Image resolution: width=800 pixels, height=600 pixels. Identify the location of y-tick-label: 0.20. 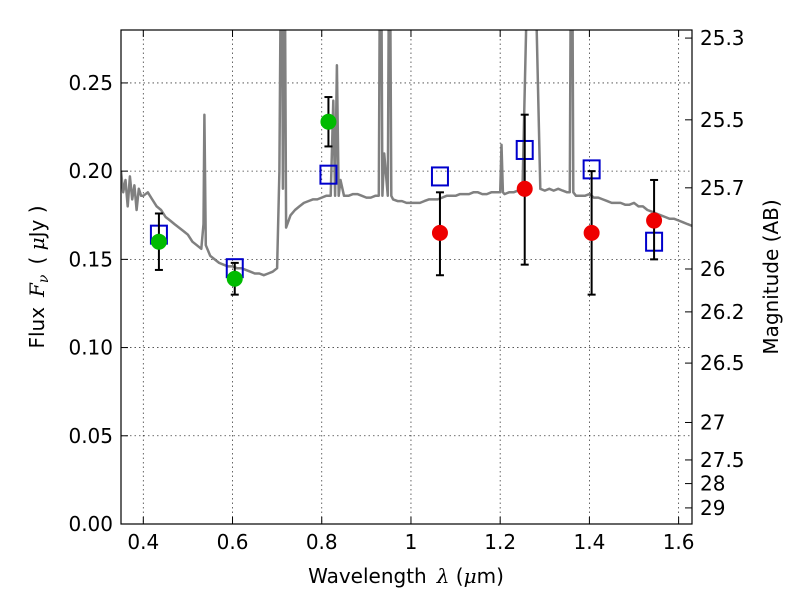
(90, 171).